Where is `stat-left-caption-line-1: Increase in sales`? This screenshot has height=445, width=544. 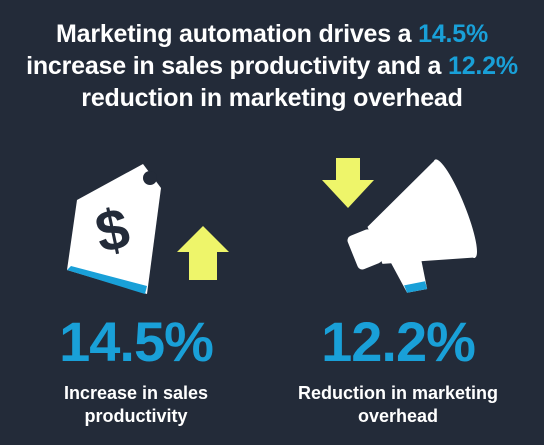
stat-left-caption-line-1: Increase in sales is located at coordinates (136, 393).